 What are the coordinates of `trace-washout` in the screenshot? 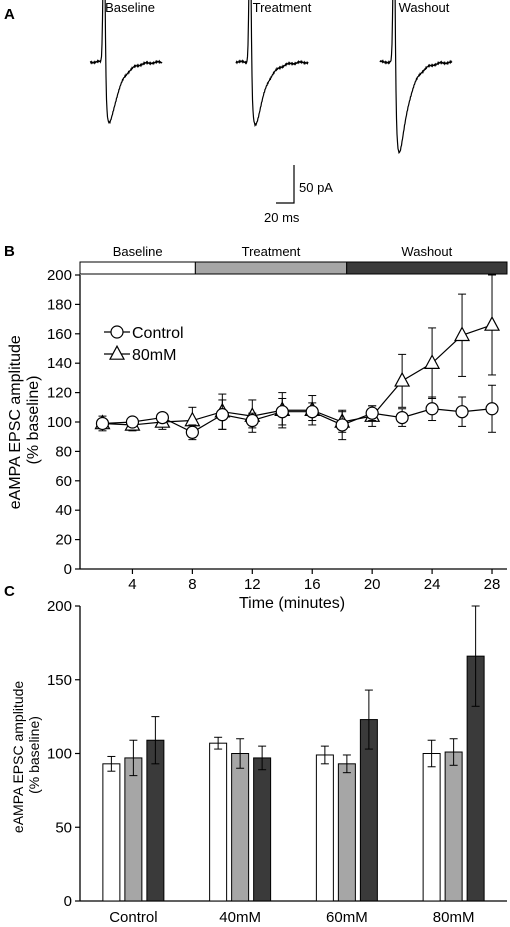 It's located at (416, 77).